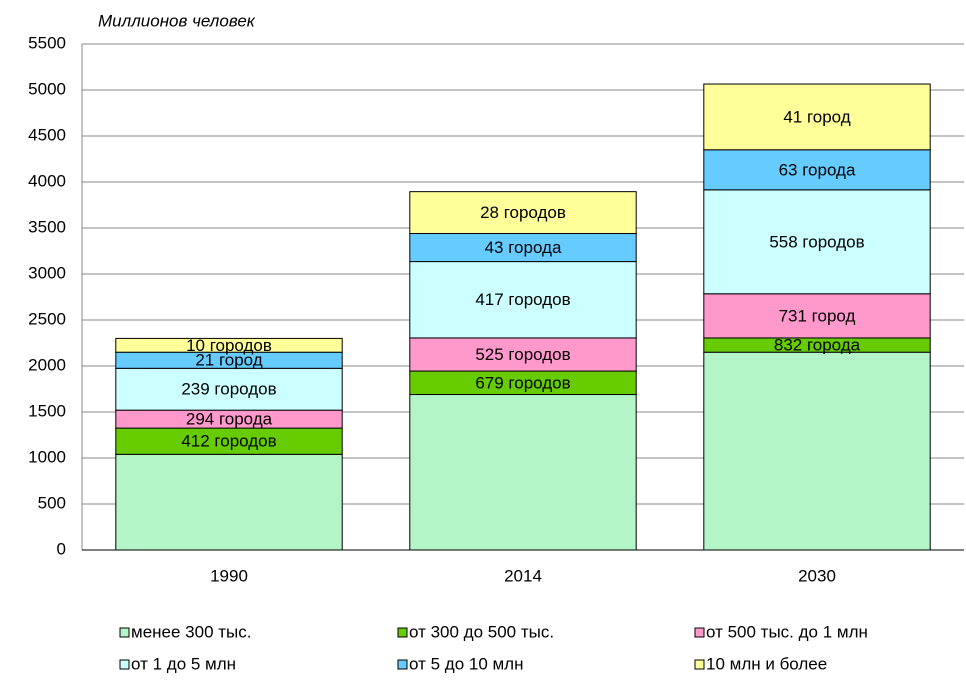  I want to click on segment-label: 28 городов, so click(523, 212).